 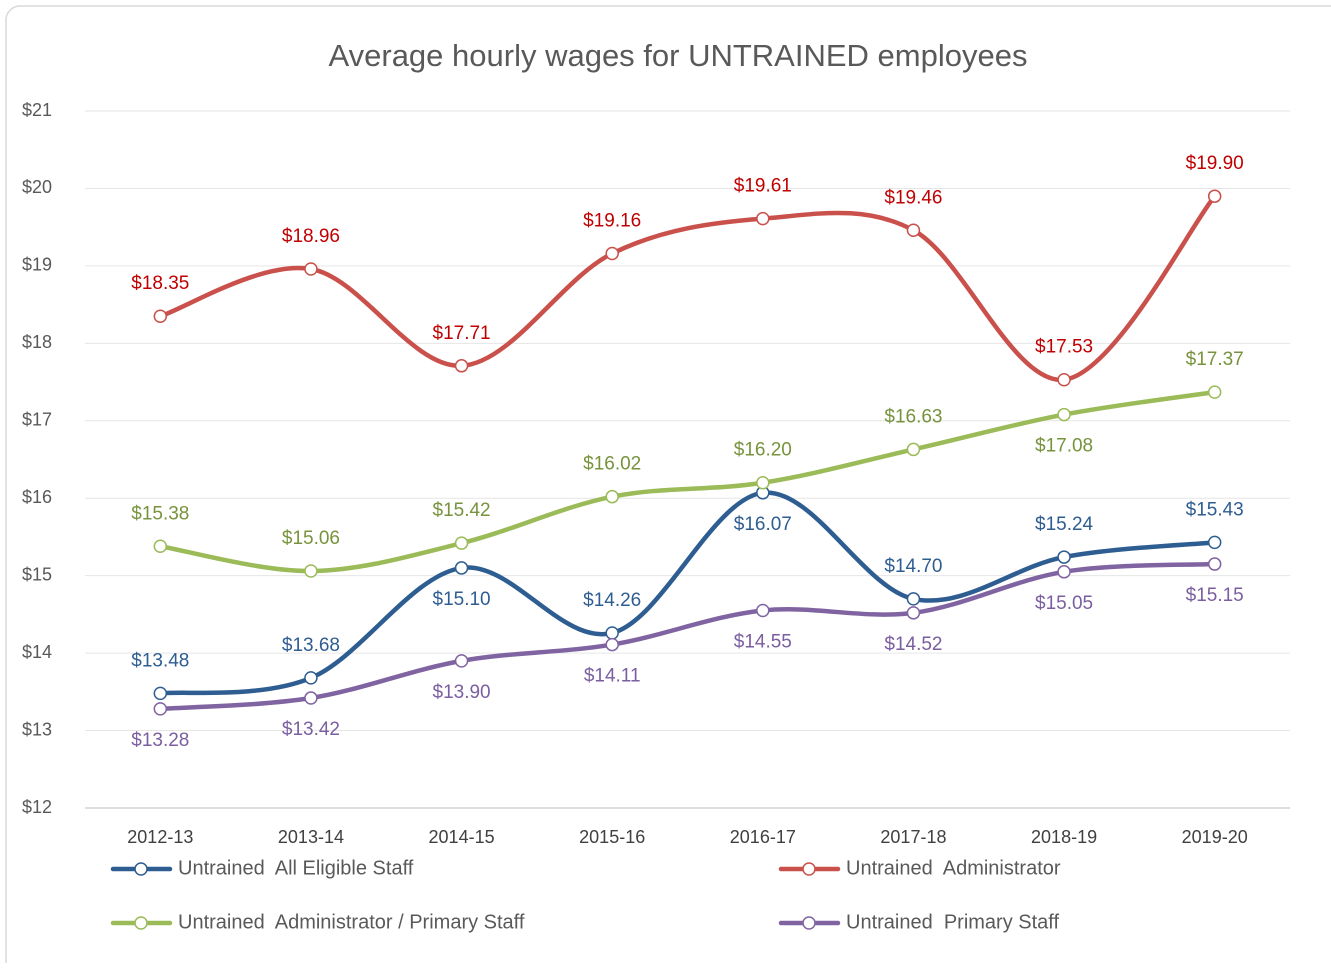 What do you see at coordinates (462, 837) in the screenshot?
I see `x-tick-label: 2014-15` at bounding box center [462, 837].